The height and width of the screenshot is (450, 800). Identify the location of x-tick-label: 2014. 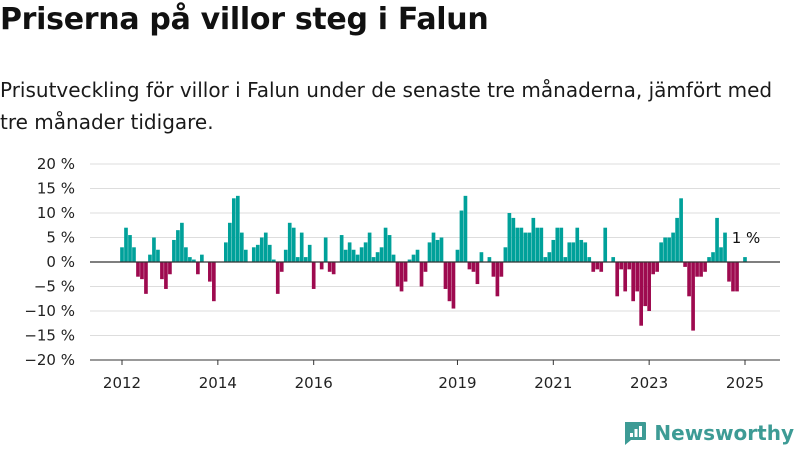
(218, 383).